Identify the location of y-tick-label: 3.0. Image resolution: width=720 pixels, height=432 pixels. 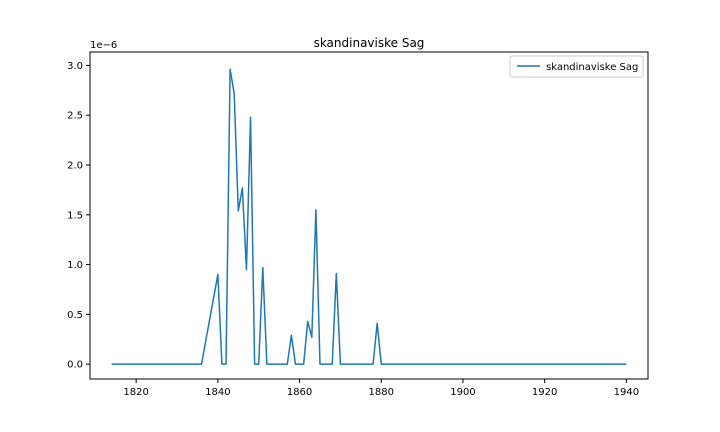
(75, 66).